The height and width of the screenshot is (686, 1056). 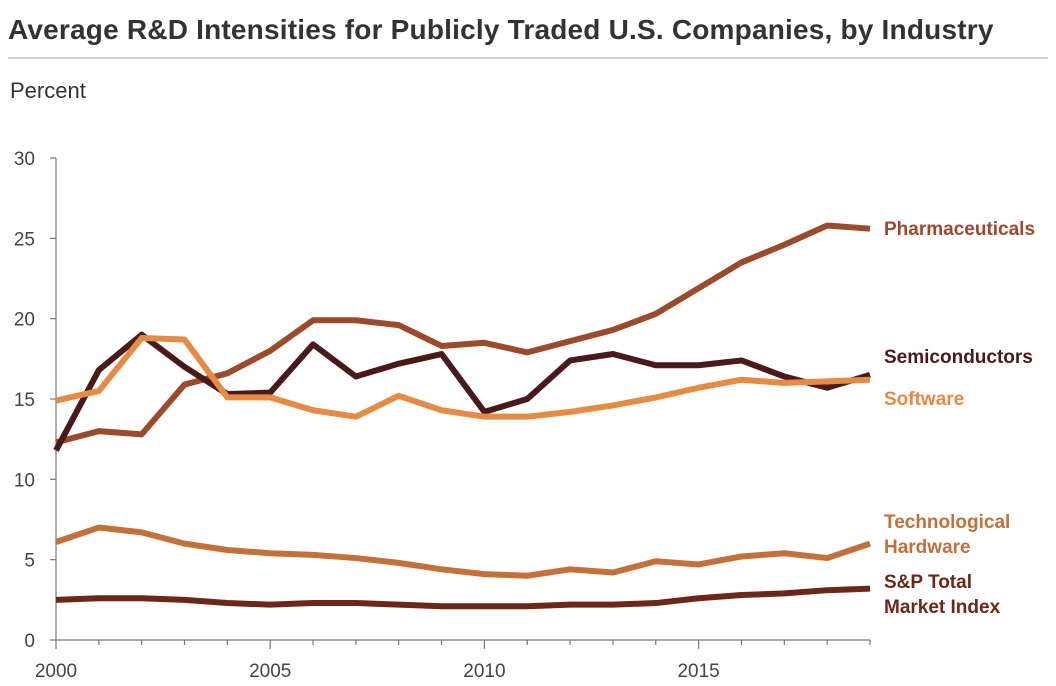 I want to click on series-label-software: Software, so click(x=924, y=399).